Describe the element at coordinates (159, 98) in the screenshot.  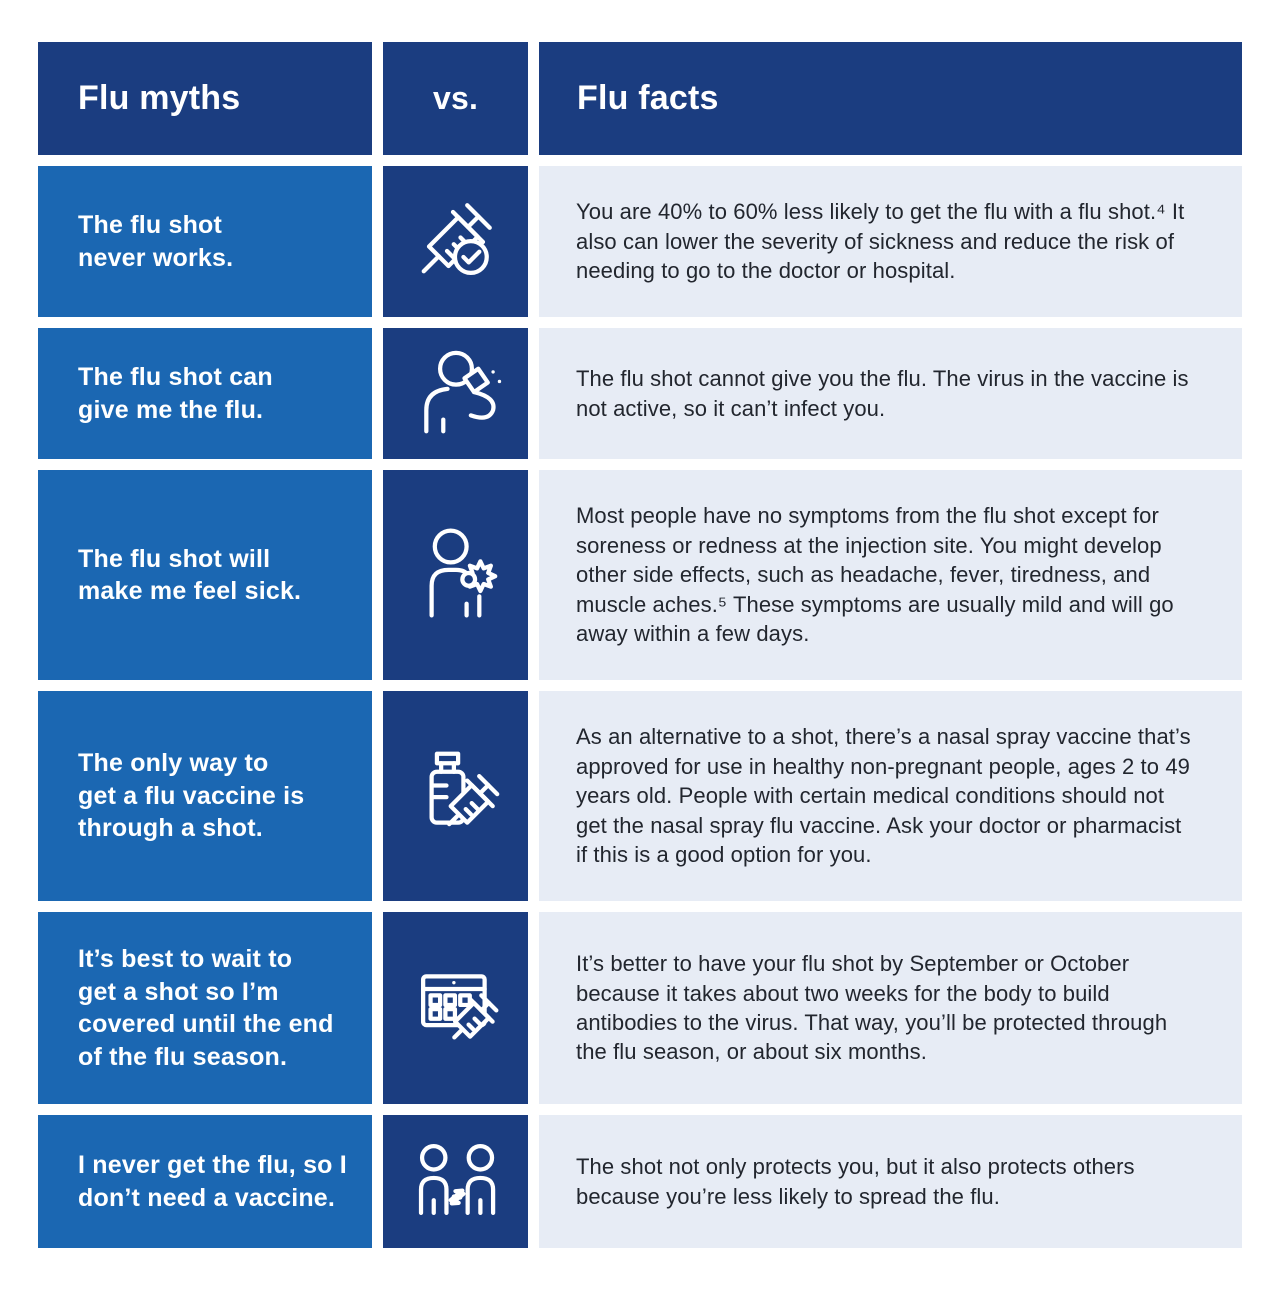
I see `header-flu-myths-label: Flu myths` at that location.